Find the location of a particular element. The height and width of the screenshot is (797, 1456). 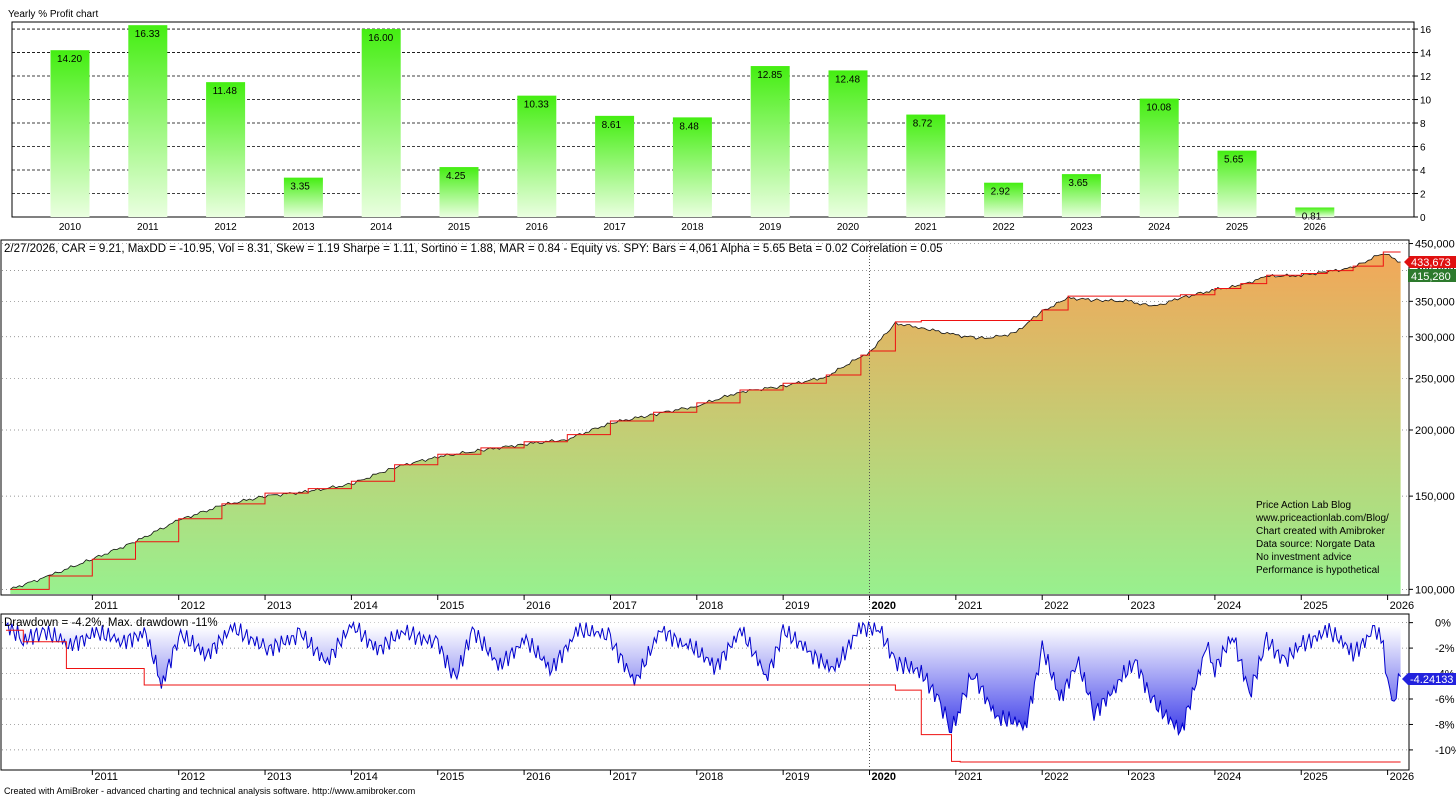

bar-y-tick-label: 4 is located at coordinates (1423, 171).